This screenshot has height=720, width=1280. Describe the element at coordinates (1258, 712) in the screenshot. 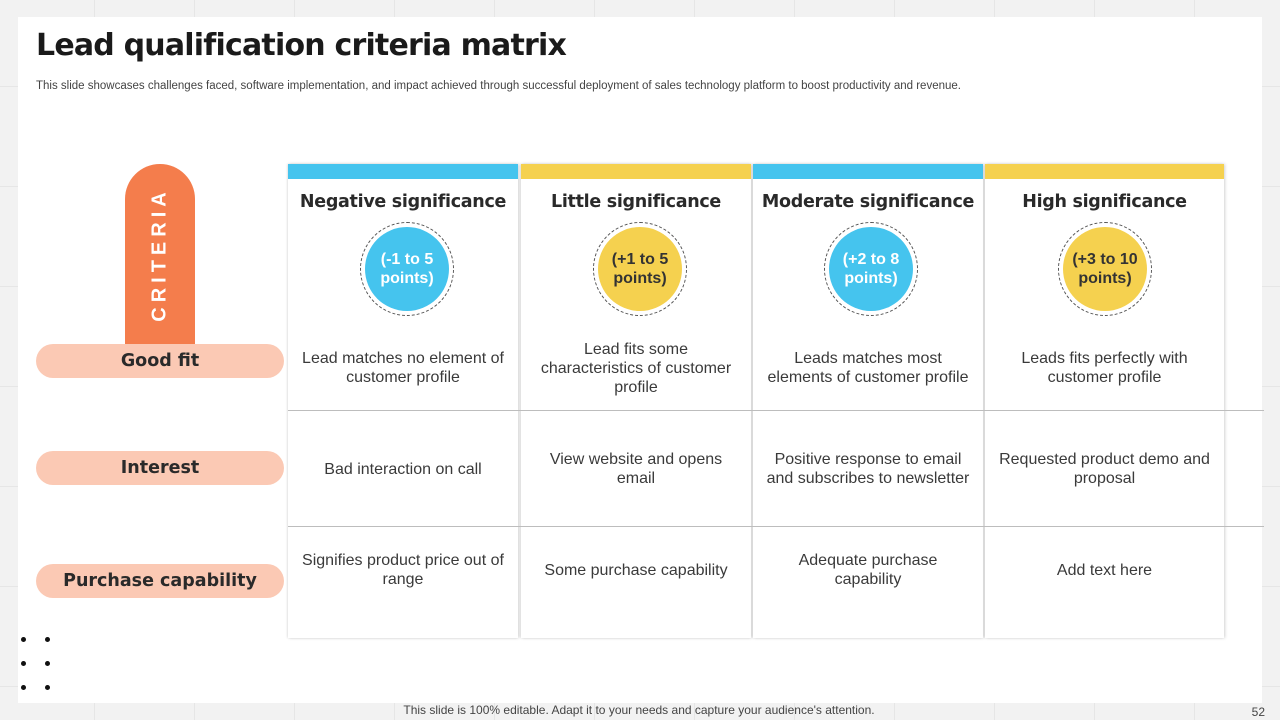

I see `page-number: 52` at that location.